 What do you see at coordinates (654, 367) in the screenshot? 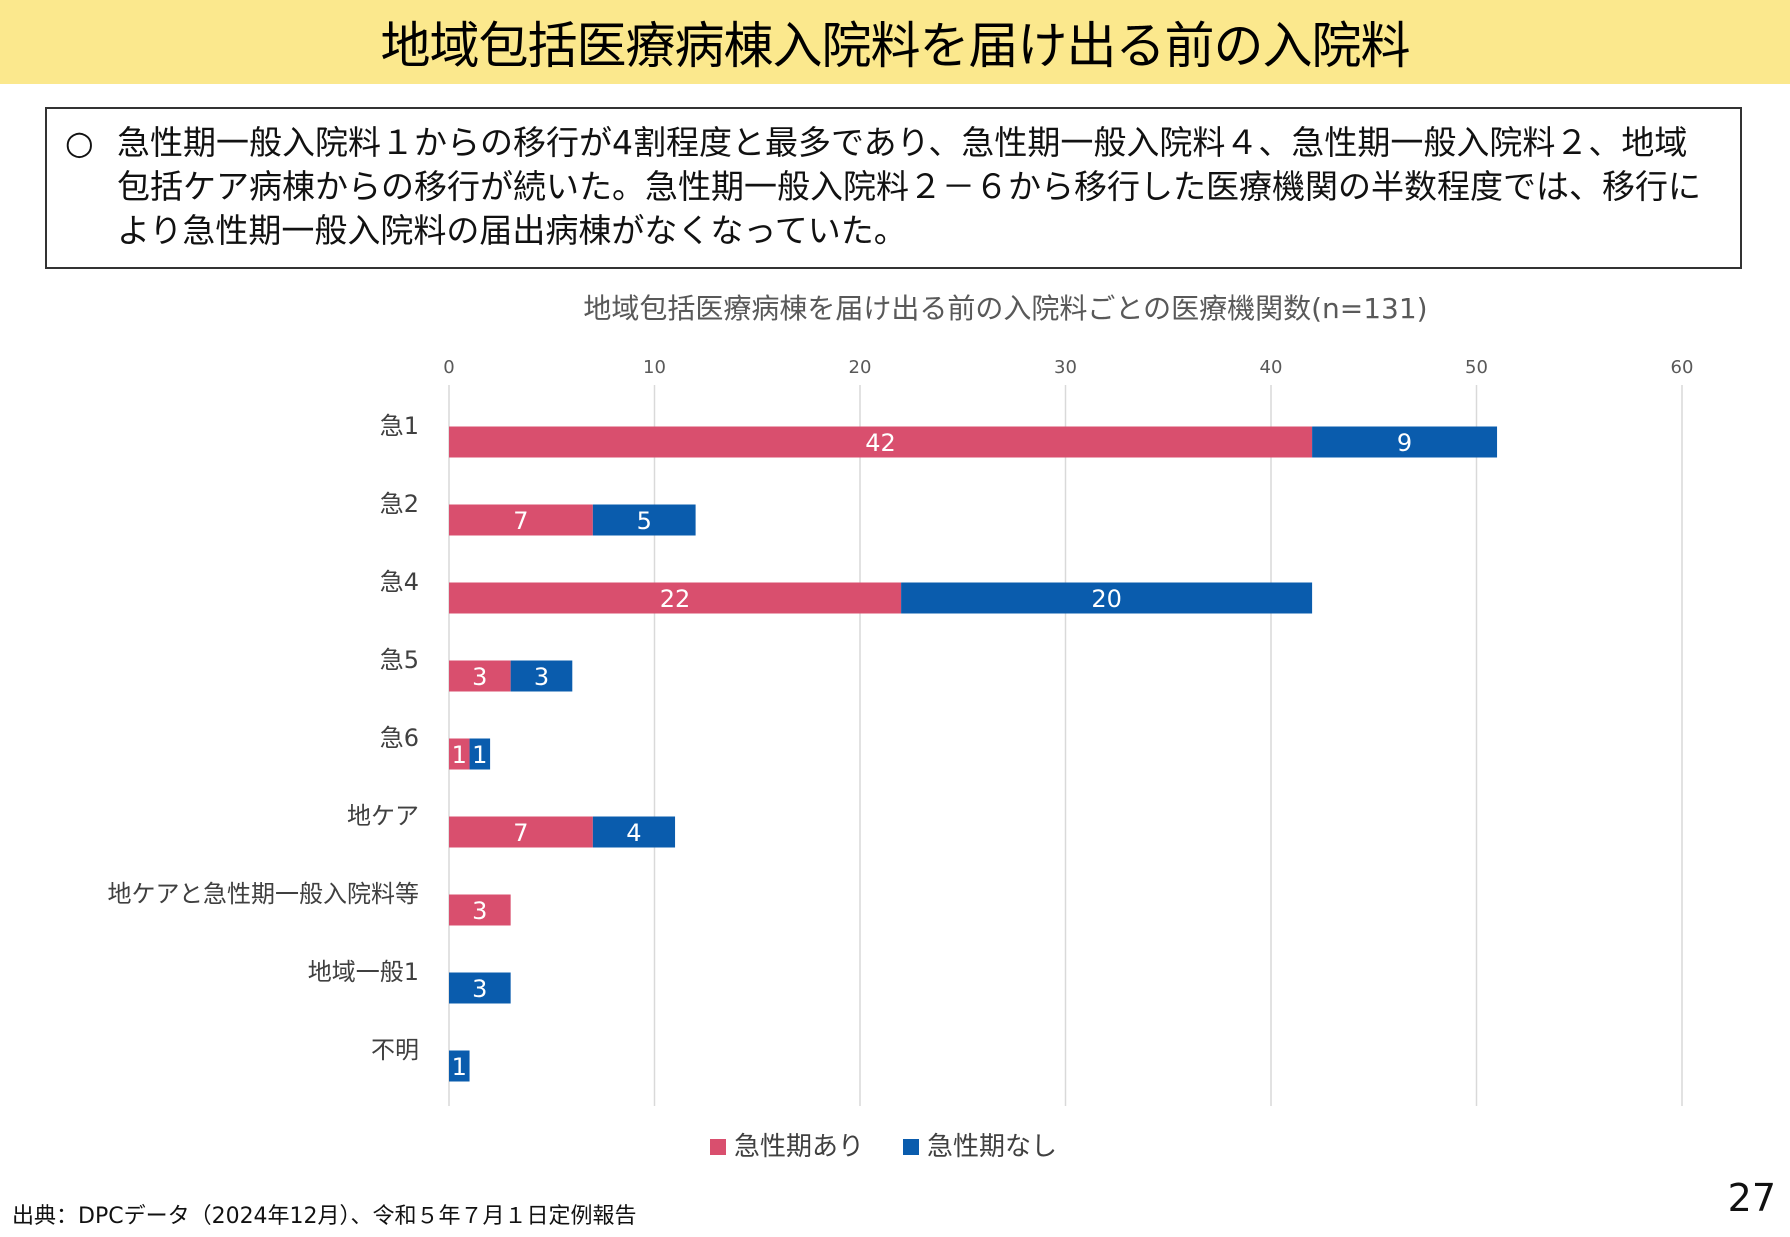
I see `x-tick-label: 10` at bounding box center [654, 367].